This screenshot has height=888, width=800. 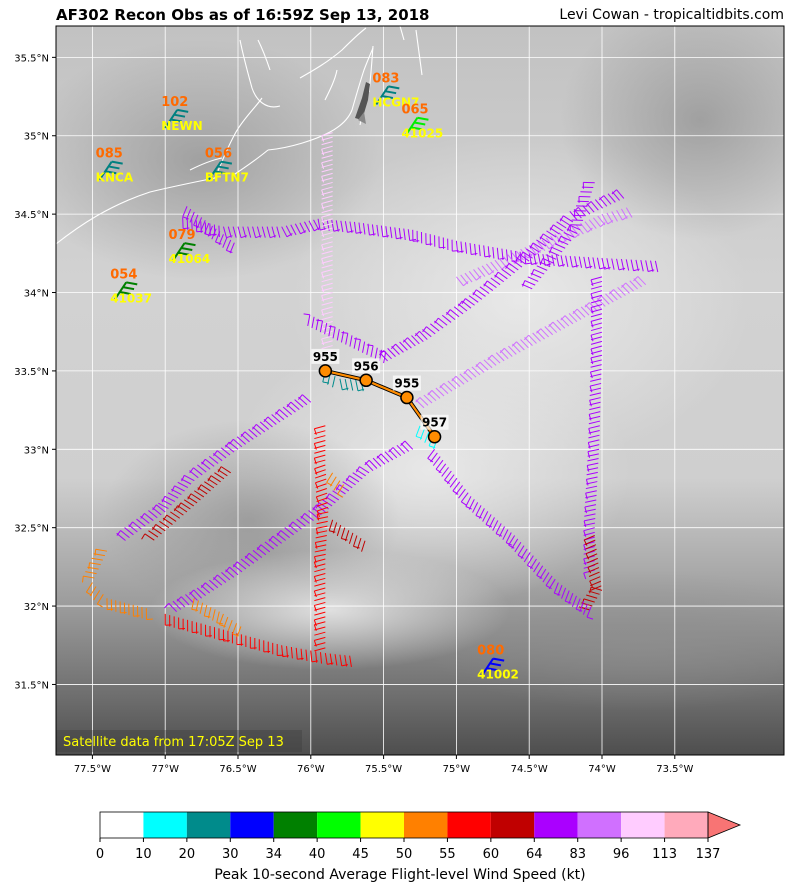 I want to click on y-tick-label: 33.5°N, so click(x=31, y=372).